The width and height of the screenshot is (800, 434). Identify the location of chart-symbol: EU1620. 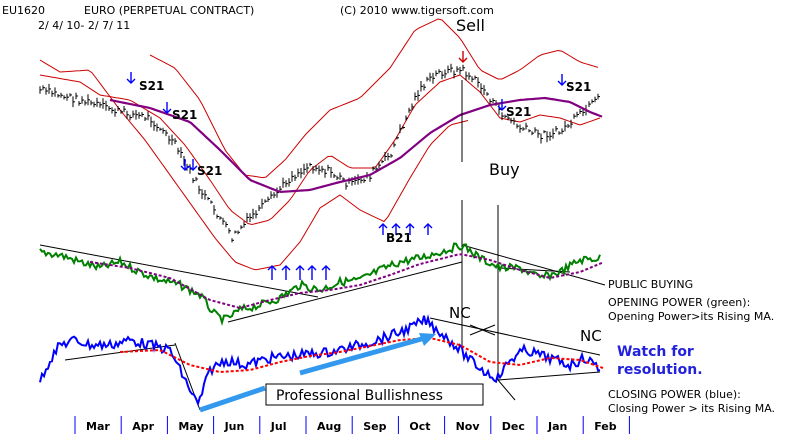
(23, 10).